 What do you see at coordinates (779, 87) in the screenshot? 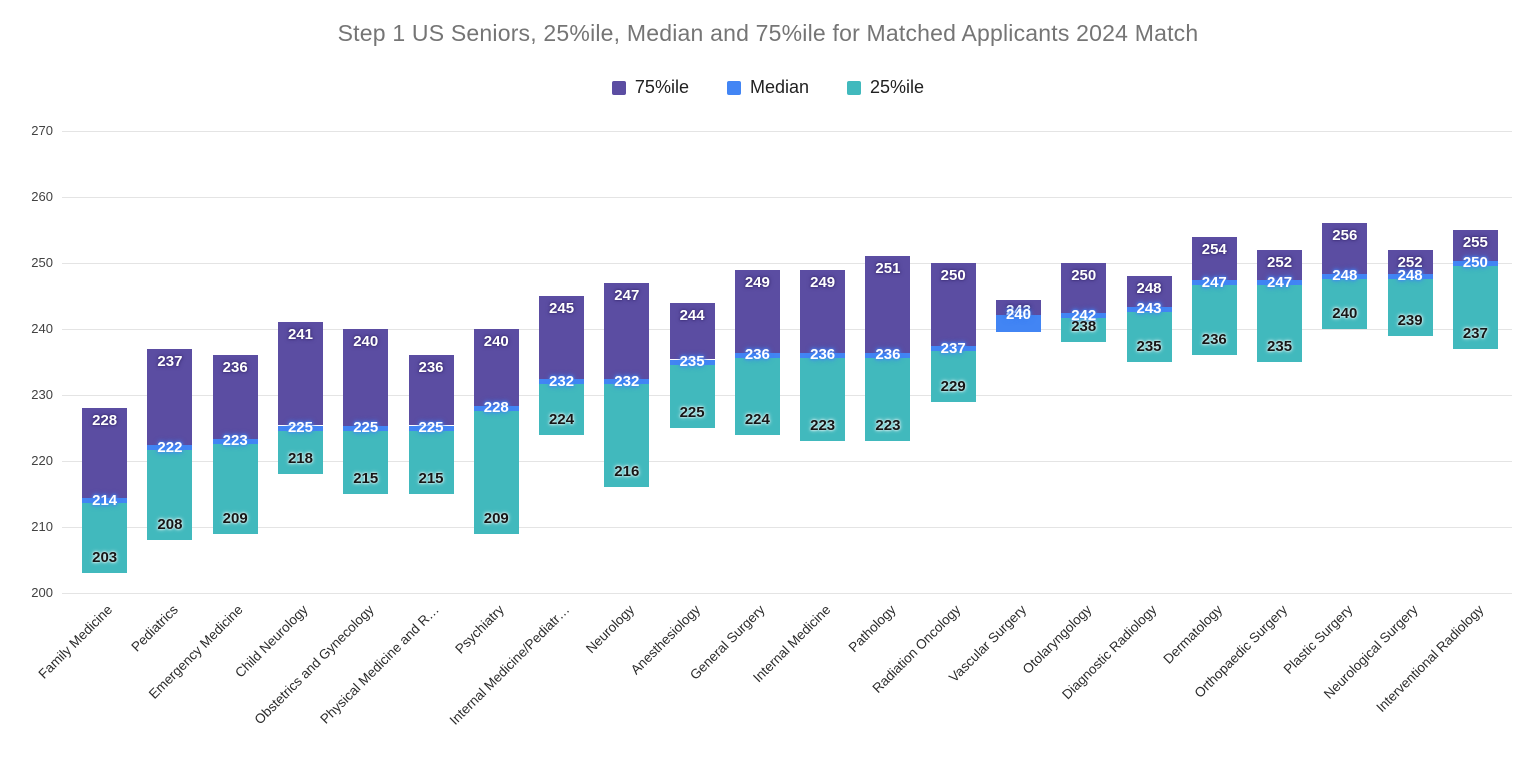
I see `legend-label: Median` at bounding box center [779, 87].